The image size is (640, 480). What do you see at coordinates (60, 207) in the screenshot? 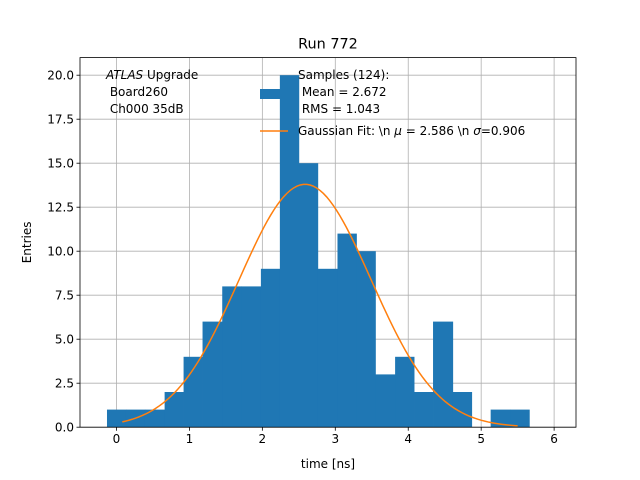
I see `y-tick-label: 12.5` at bounding box center [60, 207].